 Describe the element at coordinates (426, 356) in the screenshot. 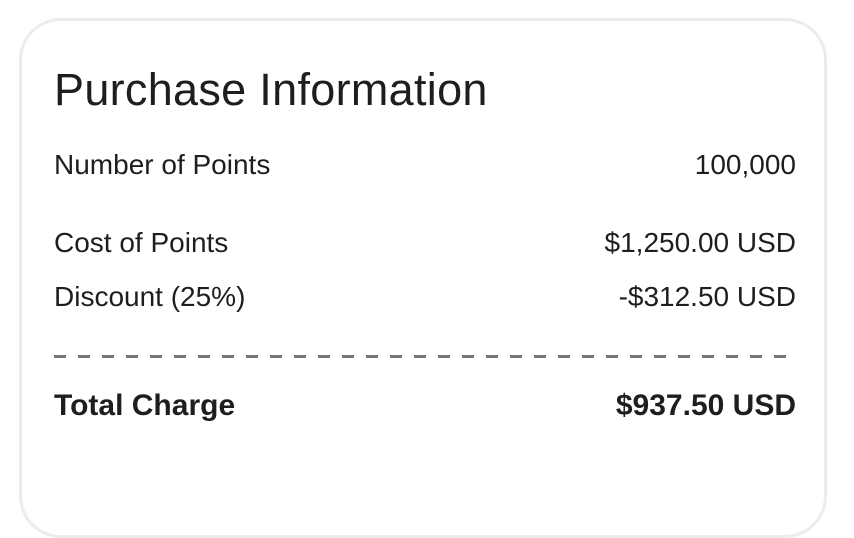

I see `dashed-divider` at that location.